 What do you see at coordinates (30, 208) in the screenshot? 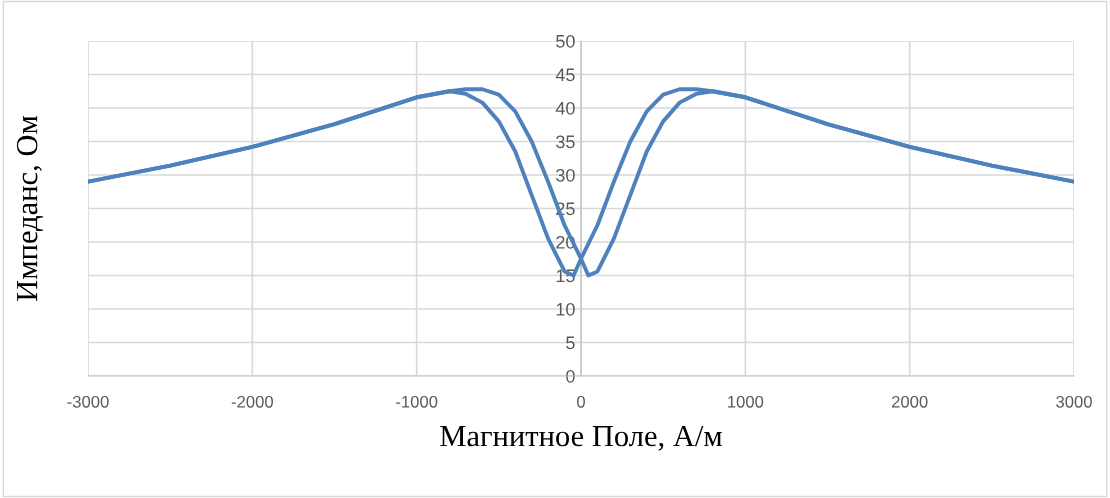
I see `y-axis-title: Импеданс, Ом` at bounding box center [30, 208].